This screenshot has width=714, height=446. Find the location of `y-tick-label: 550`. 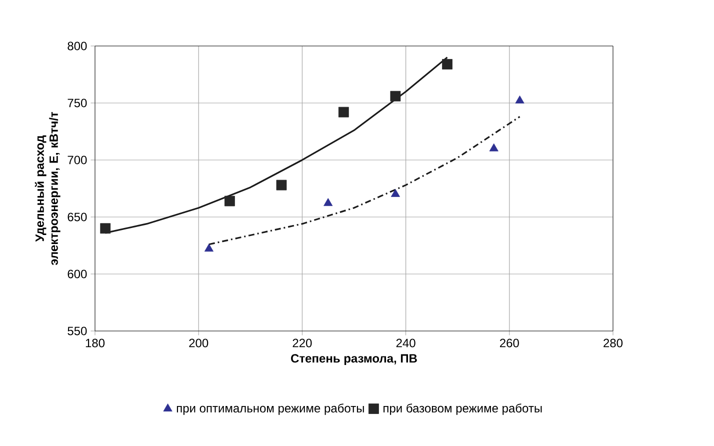

y-tick-label: 550 is located at coordinates (77, 331).